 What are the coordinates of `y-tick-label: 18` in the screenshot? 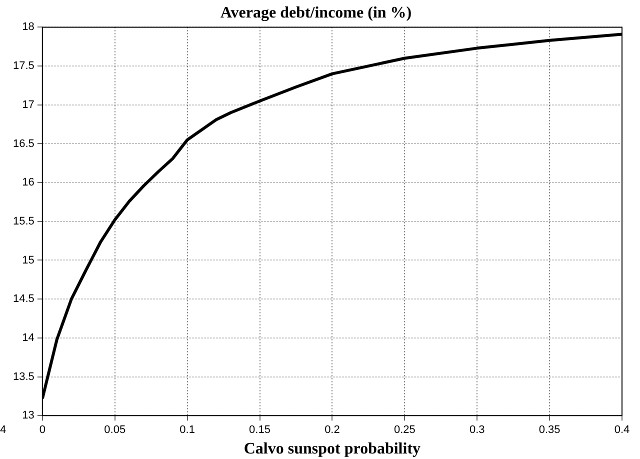 It's located at (28, 27).